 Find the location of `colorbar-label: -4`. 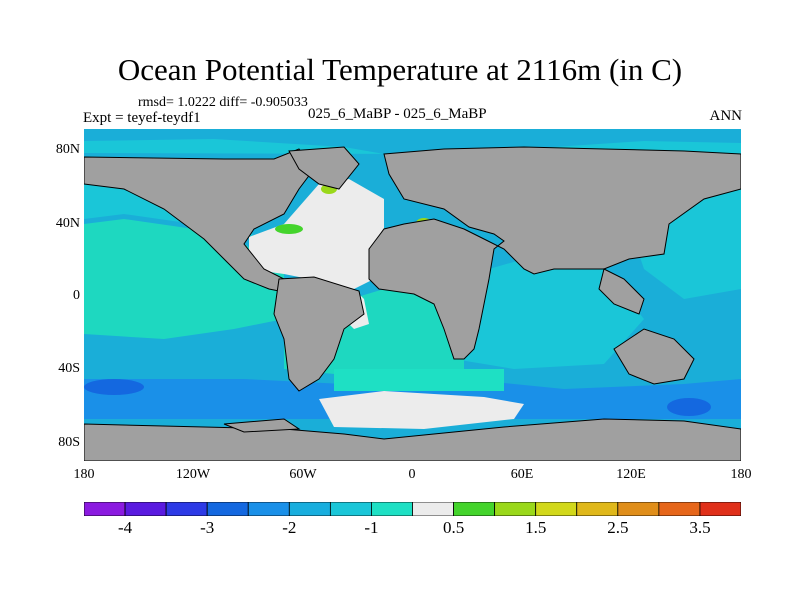

colorbar-label: -4 is located at coordinates (125, 527).